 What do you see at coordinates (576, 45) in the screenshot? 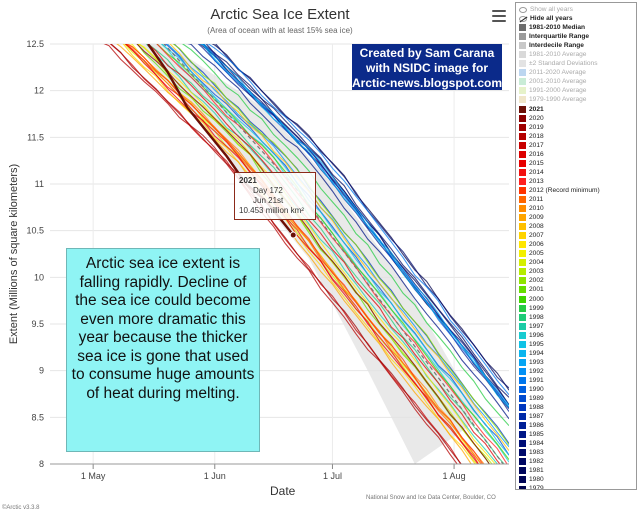
I see `legend-item: Interdecile Range` at bounding box center [576, 45].